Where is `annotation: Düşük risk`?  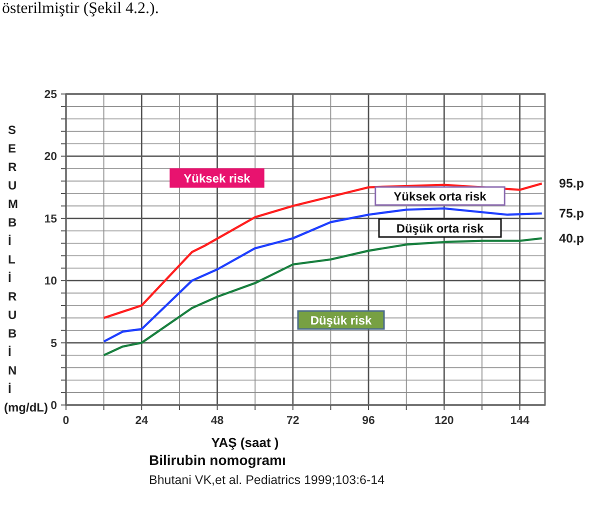
annotation: Düşük risk is located at coordinates (341, 321).